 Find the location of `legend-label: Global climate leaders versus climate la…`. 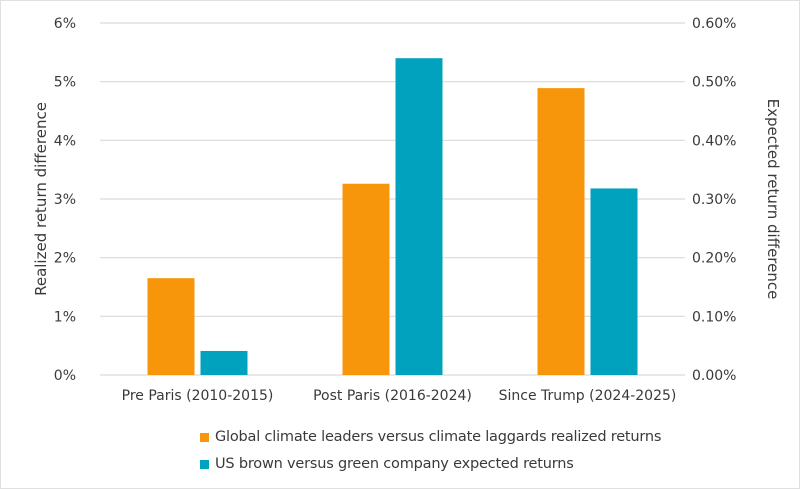

legend-label: Global climate leaders versus climate la… is located at coordinates (438, 437).